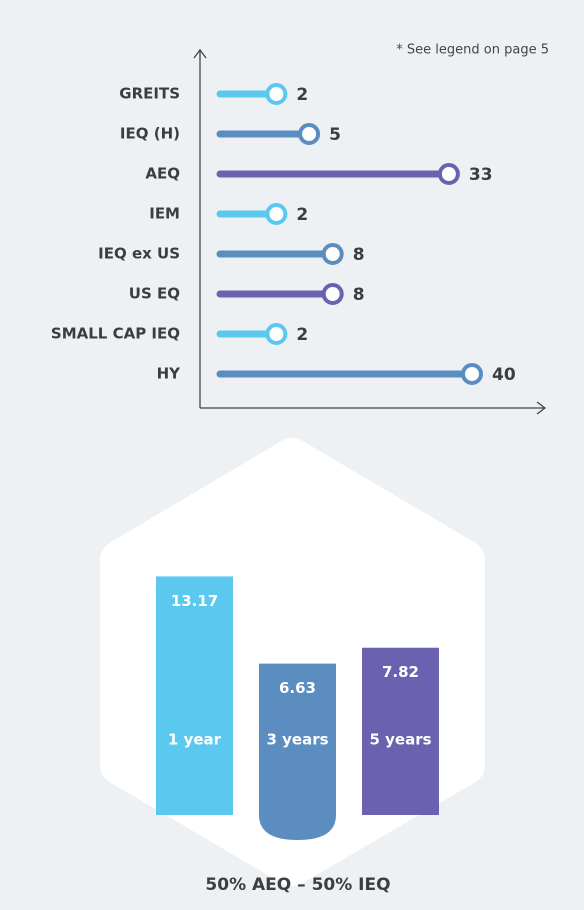 This screenshot has height=910, width=584. I want to click on category-label: HY, so click(169, 374).